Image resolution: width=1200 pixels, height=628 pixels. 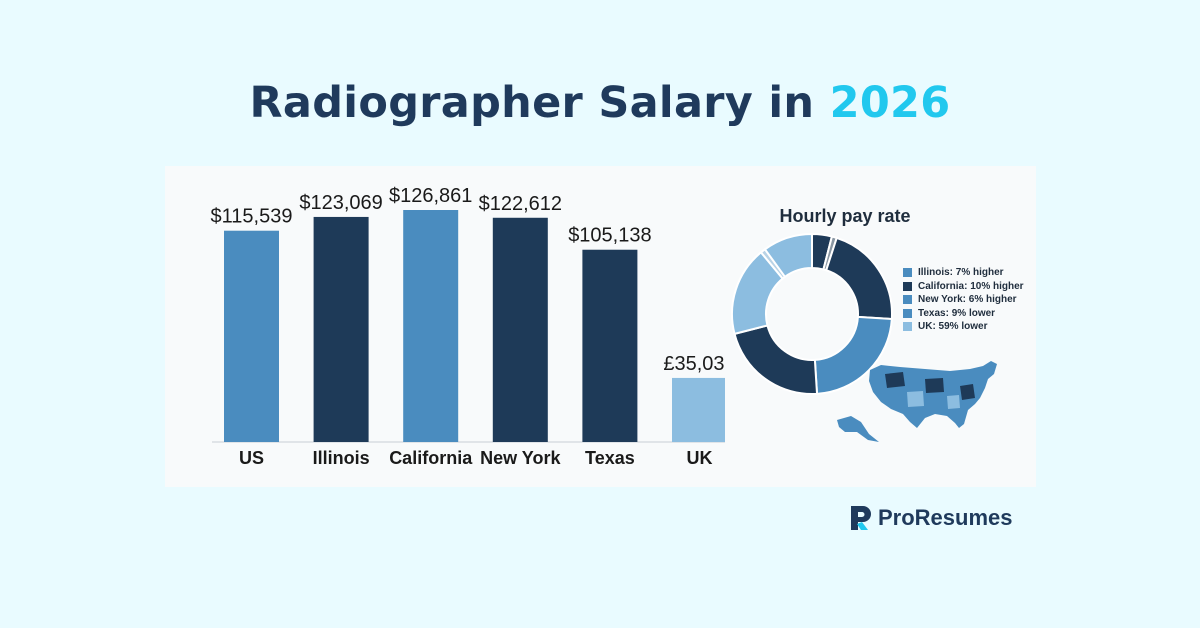 I want to click on legend-label: Illinois: 7% higher, so click(x=961, y=272).